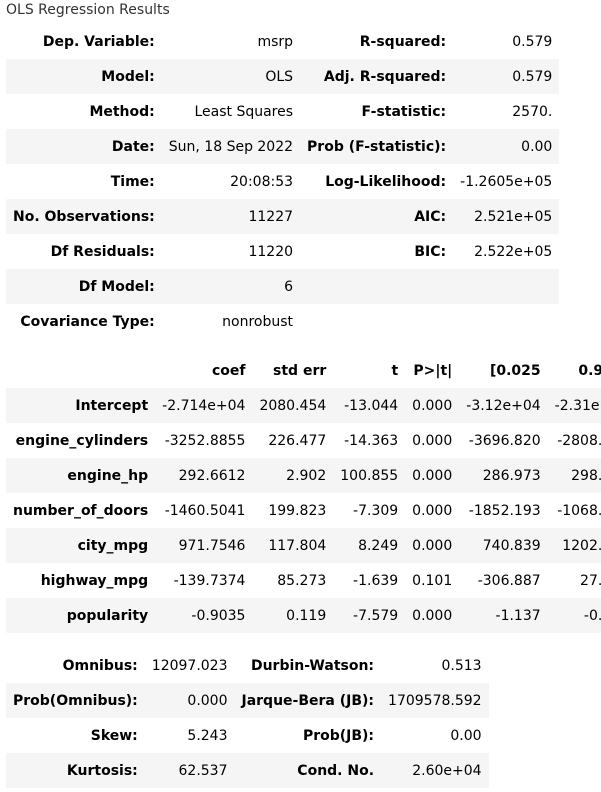 The image size is (601, 792). I want to click on summary-row: Model: OLS Adj. R-squared: 0.579, so click(283, 76).